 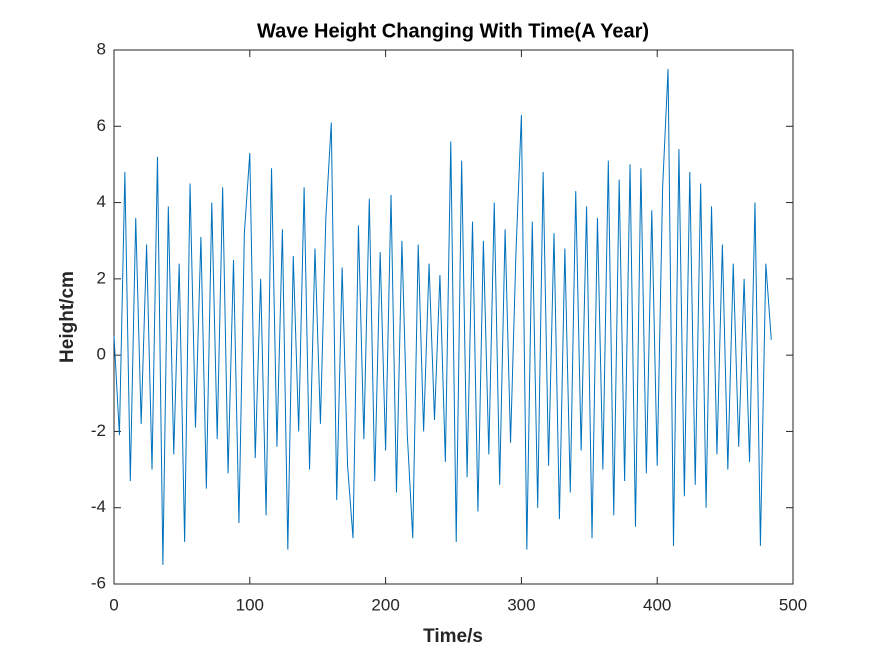 I want to click on y-axis-label: Height/cm, so click(x=67, y=317).